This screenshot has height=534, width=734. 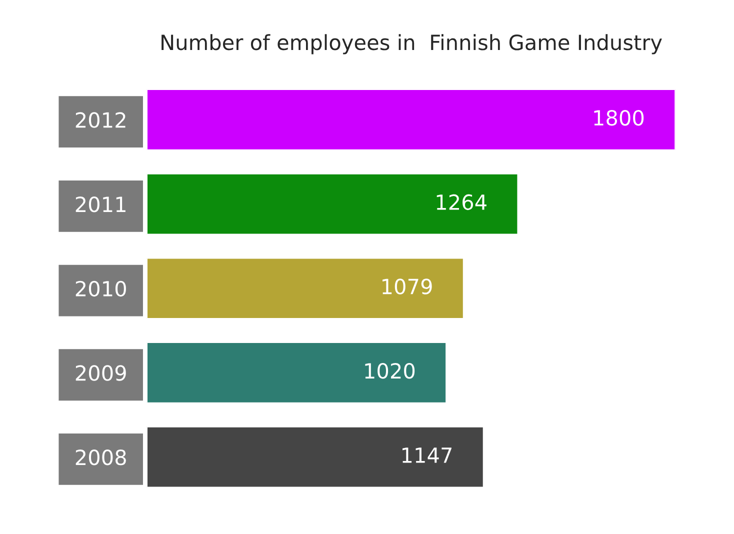 What do you see at coordinates (407, 286) in the screenshot?
I see `data-label: 1079` at bounding box center [407, 286].